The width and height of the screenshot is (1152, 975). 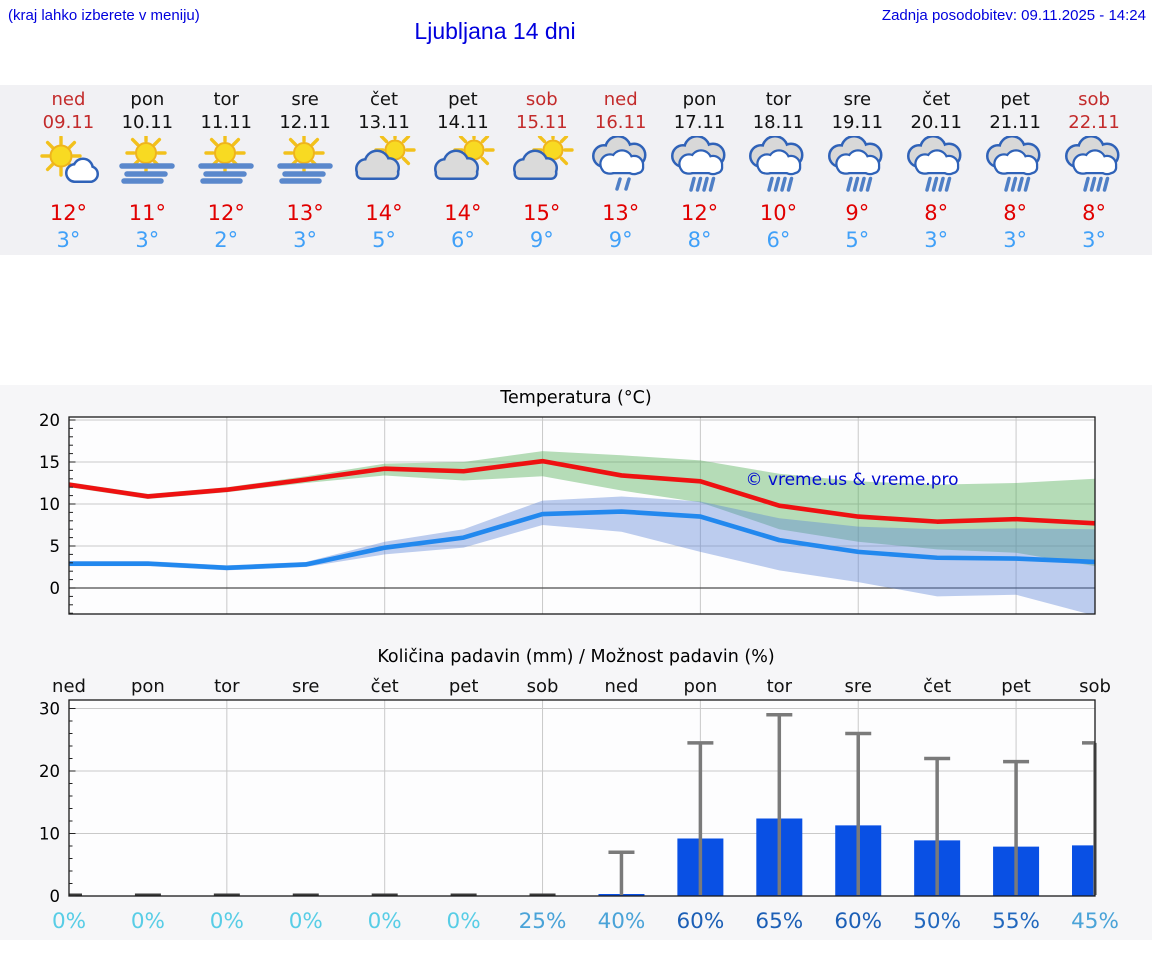 What do you see at coordinates (72, 516) in the screenshot?
I see `temp-y-ticks` at bounding box center [72, 516].